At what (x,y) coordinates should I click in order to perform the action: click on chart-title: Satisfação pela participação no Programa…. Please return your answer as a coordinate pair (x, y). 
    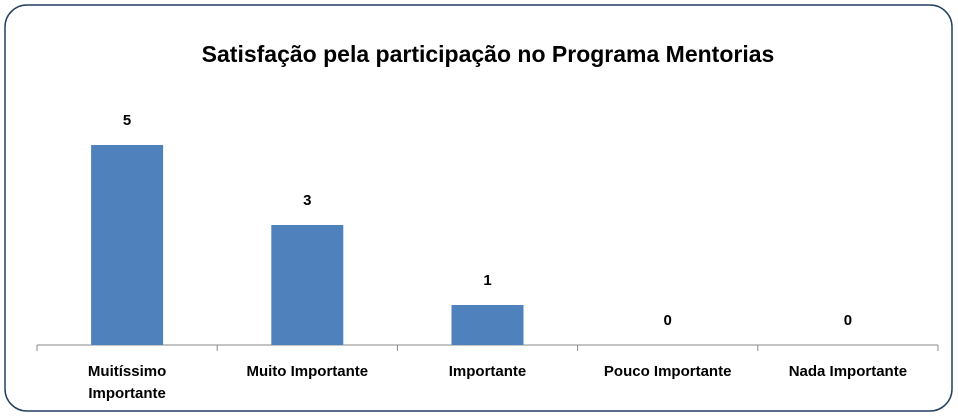
    Looking at the image, I should click on (488, 54).